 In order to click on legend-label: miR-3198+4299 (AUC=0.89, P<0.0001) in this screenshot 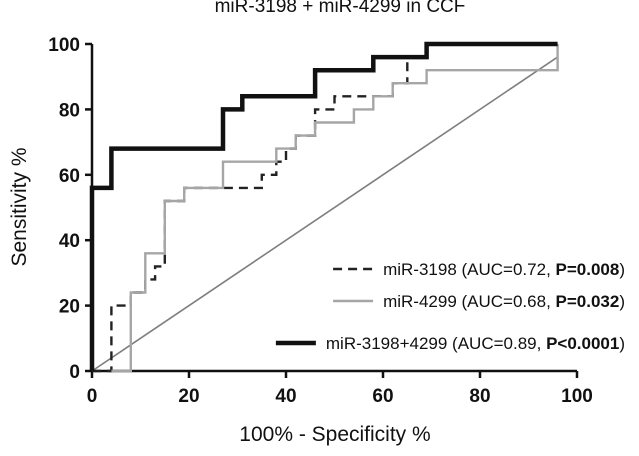, I will do `click(475, 343)`.